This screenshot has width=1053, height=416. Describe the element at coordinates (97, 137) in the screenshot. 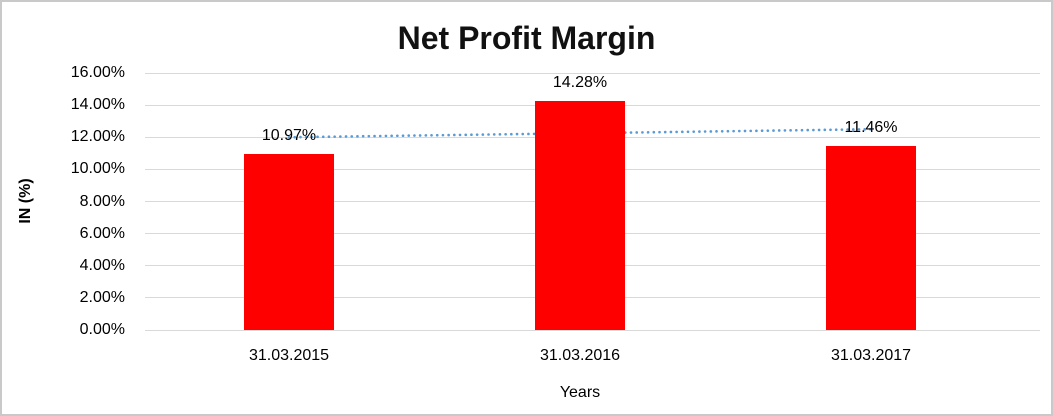

I see `y-axis-tick-label: 12.00%` at that location.